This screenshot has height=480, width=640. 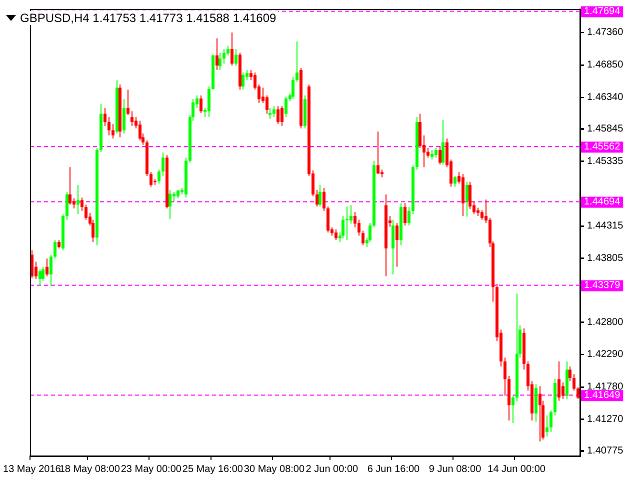 I want to click on y-tick-label: 1.44315, so click(x=605, y=226).